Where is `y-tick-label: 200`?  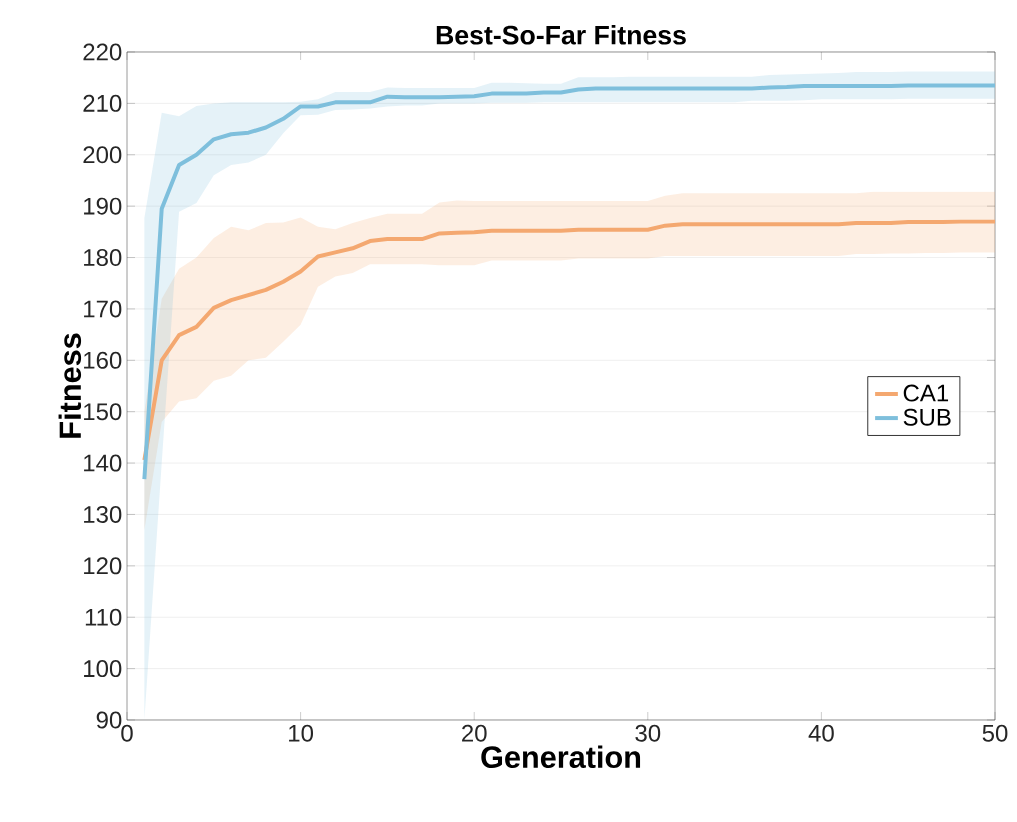
y-tick-label: 200 is located at coordinates (102, 155).